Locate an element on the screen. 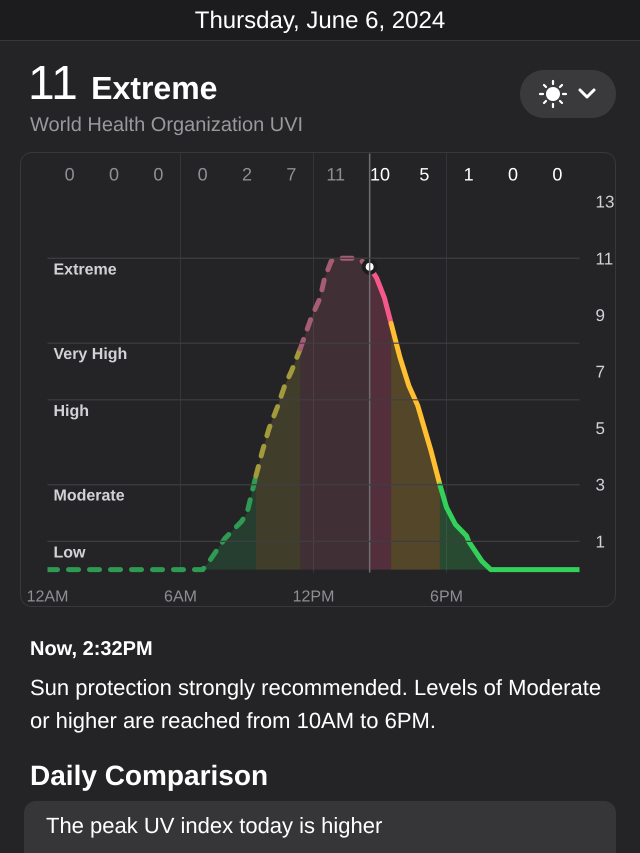 This screenshot has height=853, width=640. x-tick-label: 6PM is located at coordinates (446, 597).